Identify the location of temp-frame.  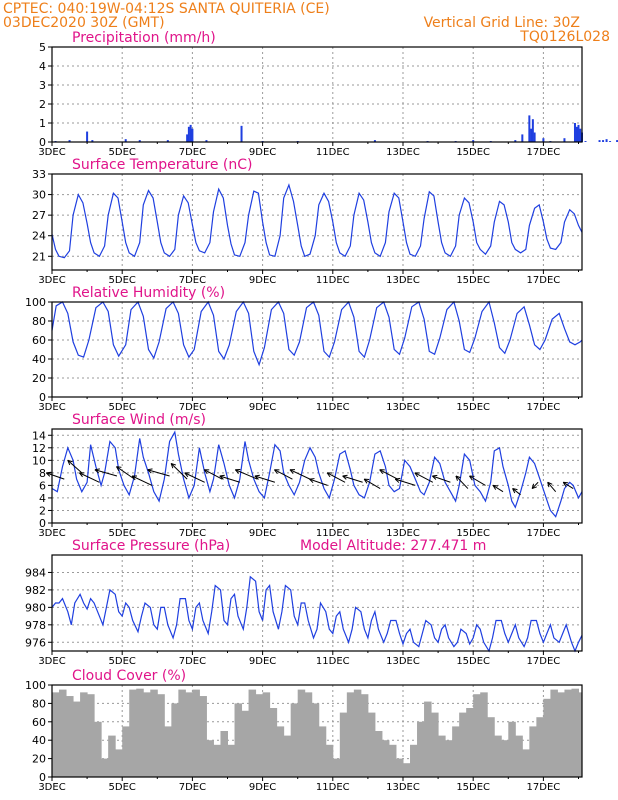
(317, 222).